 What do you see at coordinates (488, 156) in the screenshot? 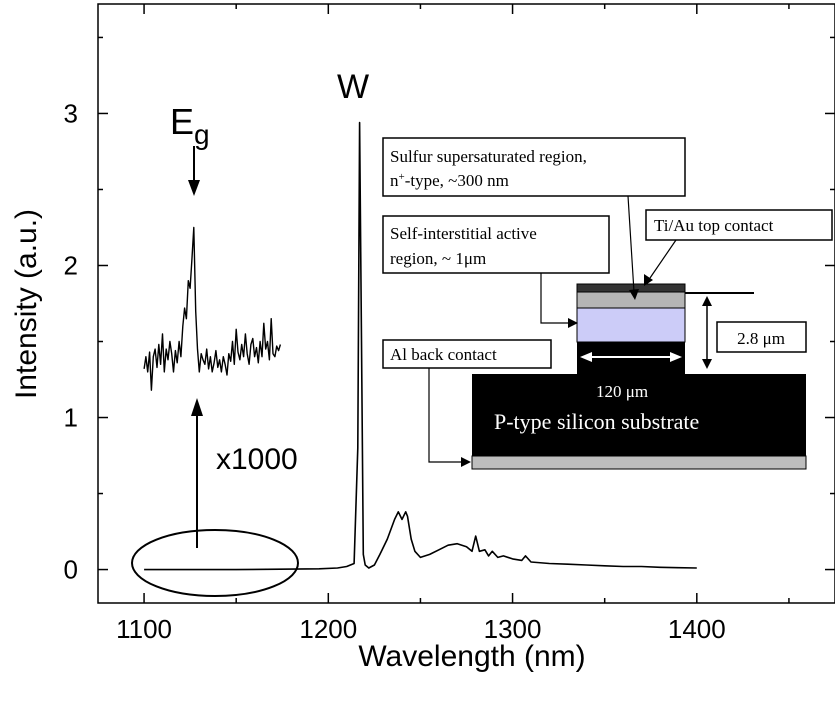
I see `sulfur-region-line1: Sulfur supersaturated region,` at bounding box center [488, 156].